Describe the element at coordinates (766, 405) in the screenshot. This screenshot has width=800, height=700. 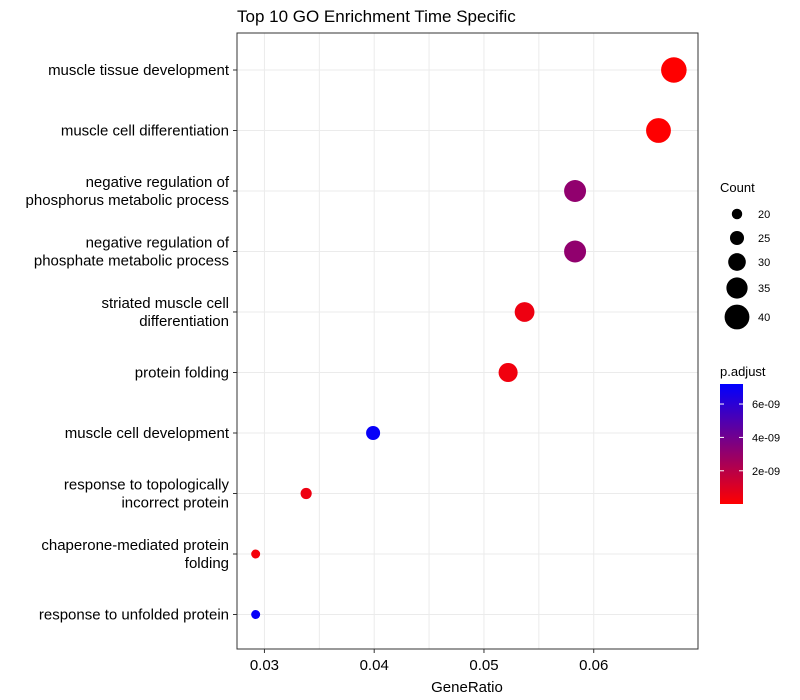
I see `color-legend-label: 6e-09` at that location.